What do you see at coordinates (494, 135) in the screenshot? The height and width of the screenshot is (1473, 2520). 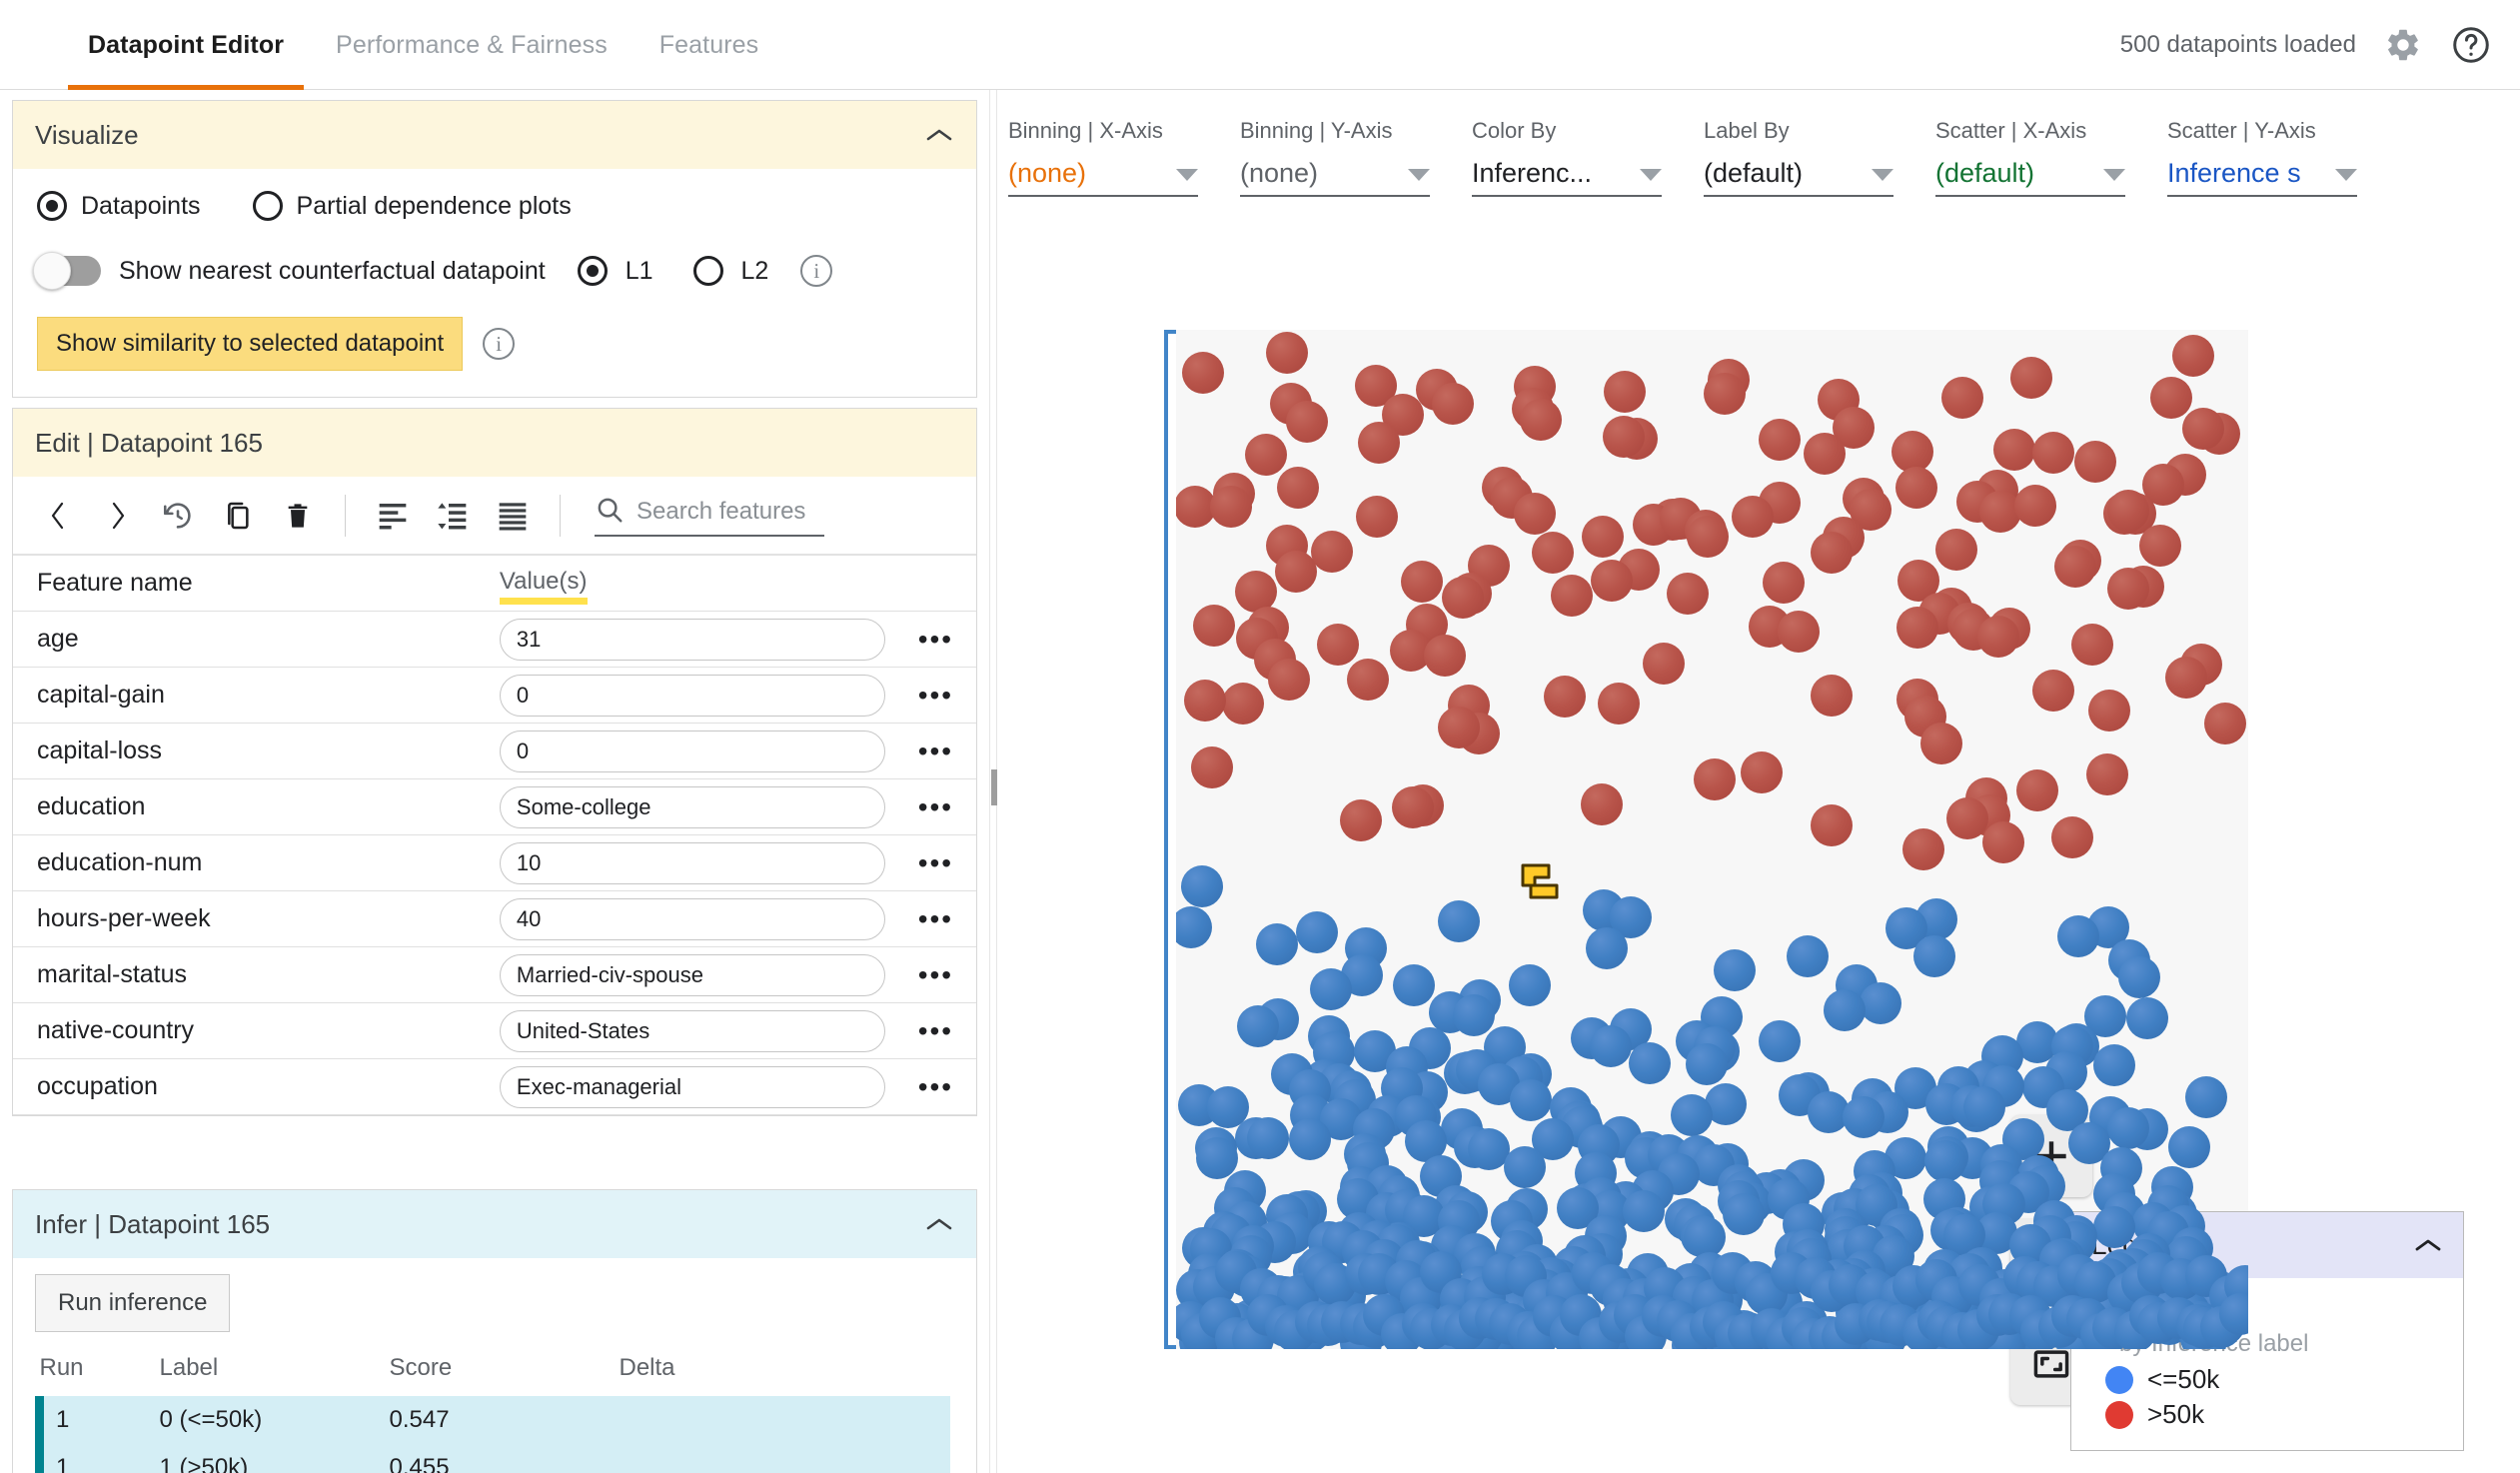 I see `visualize-header: Visualize` at bounding box center [494, 135].